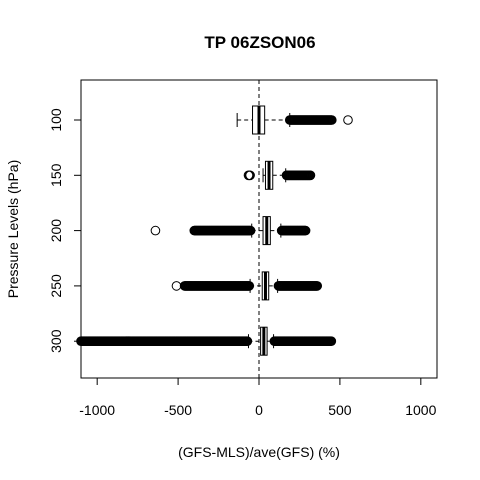  I want to click on y-tick-label: 150, so click(56, 175).